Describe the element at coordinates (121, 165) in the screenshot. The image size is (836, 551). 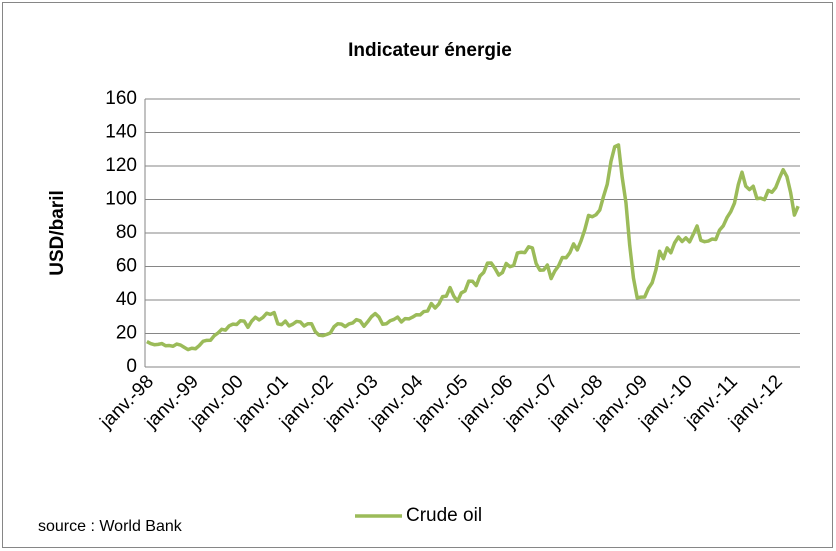
I see `y-tick-label: 120` at that location.